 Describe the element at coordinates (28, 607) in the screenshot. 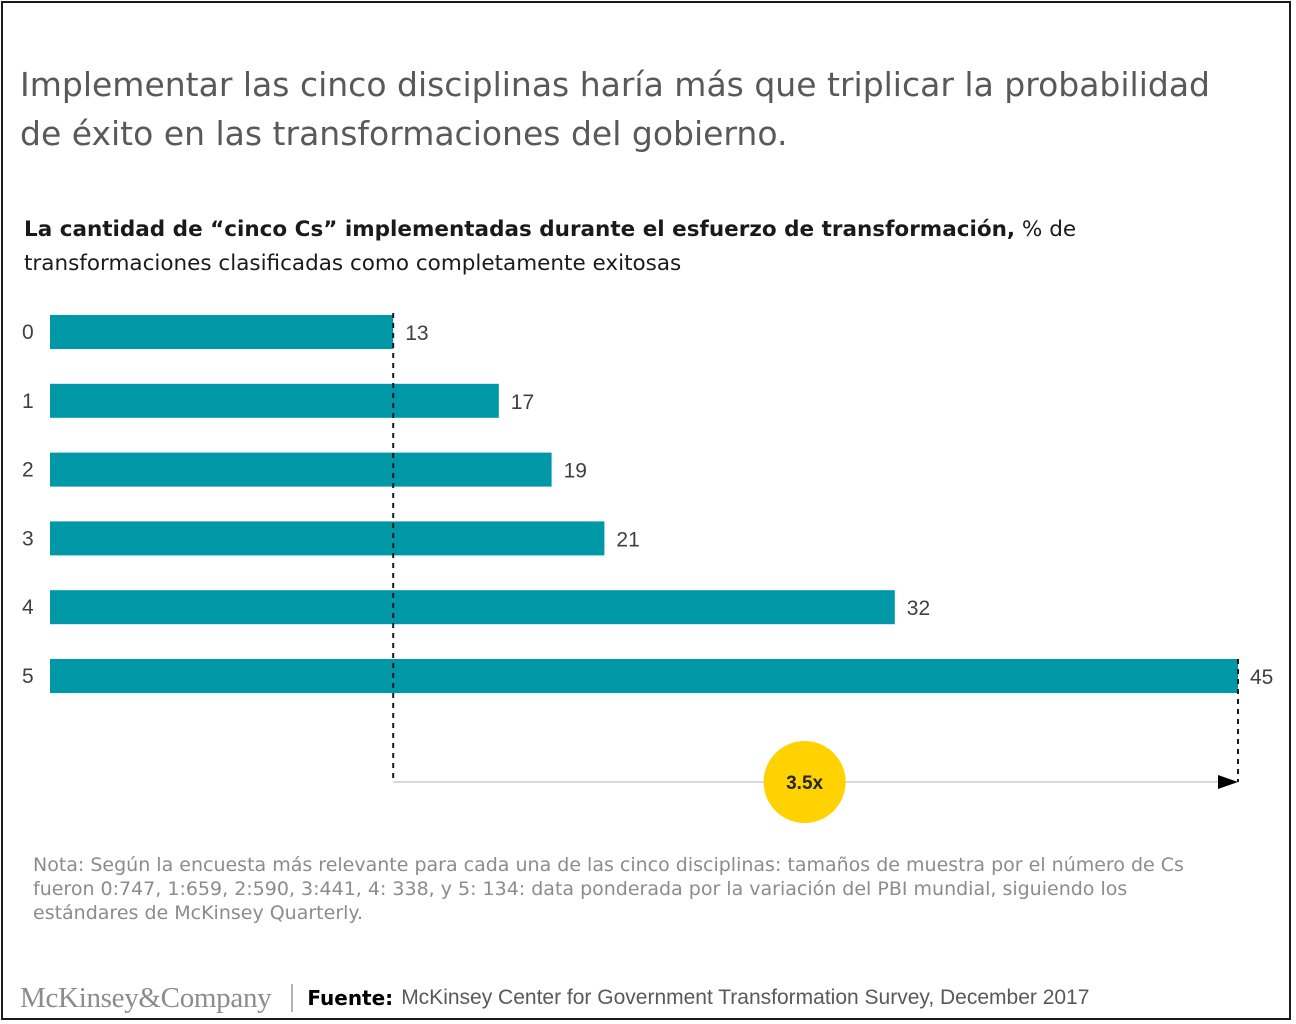

I see `category-label-4: 4` at that location.